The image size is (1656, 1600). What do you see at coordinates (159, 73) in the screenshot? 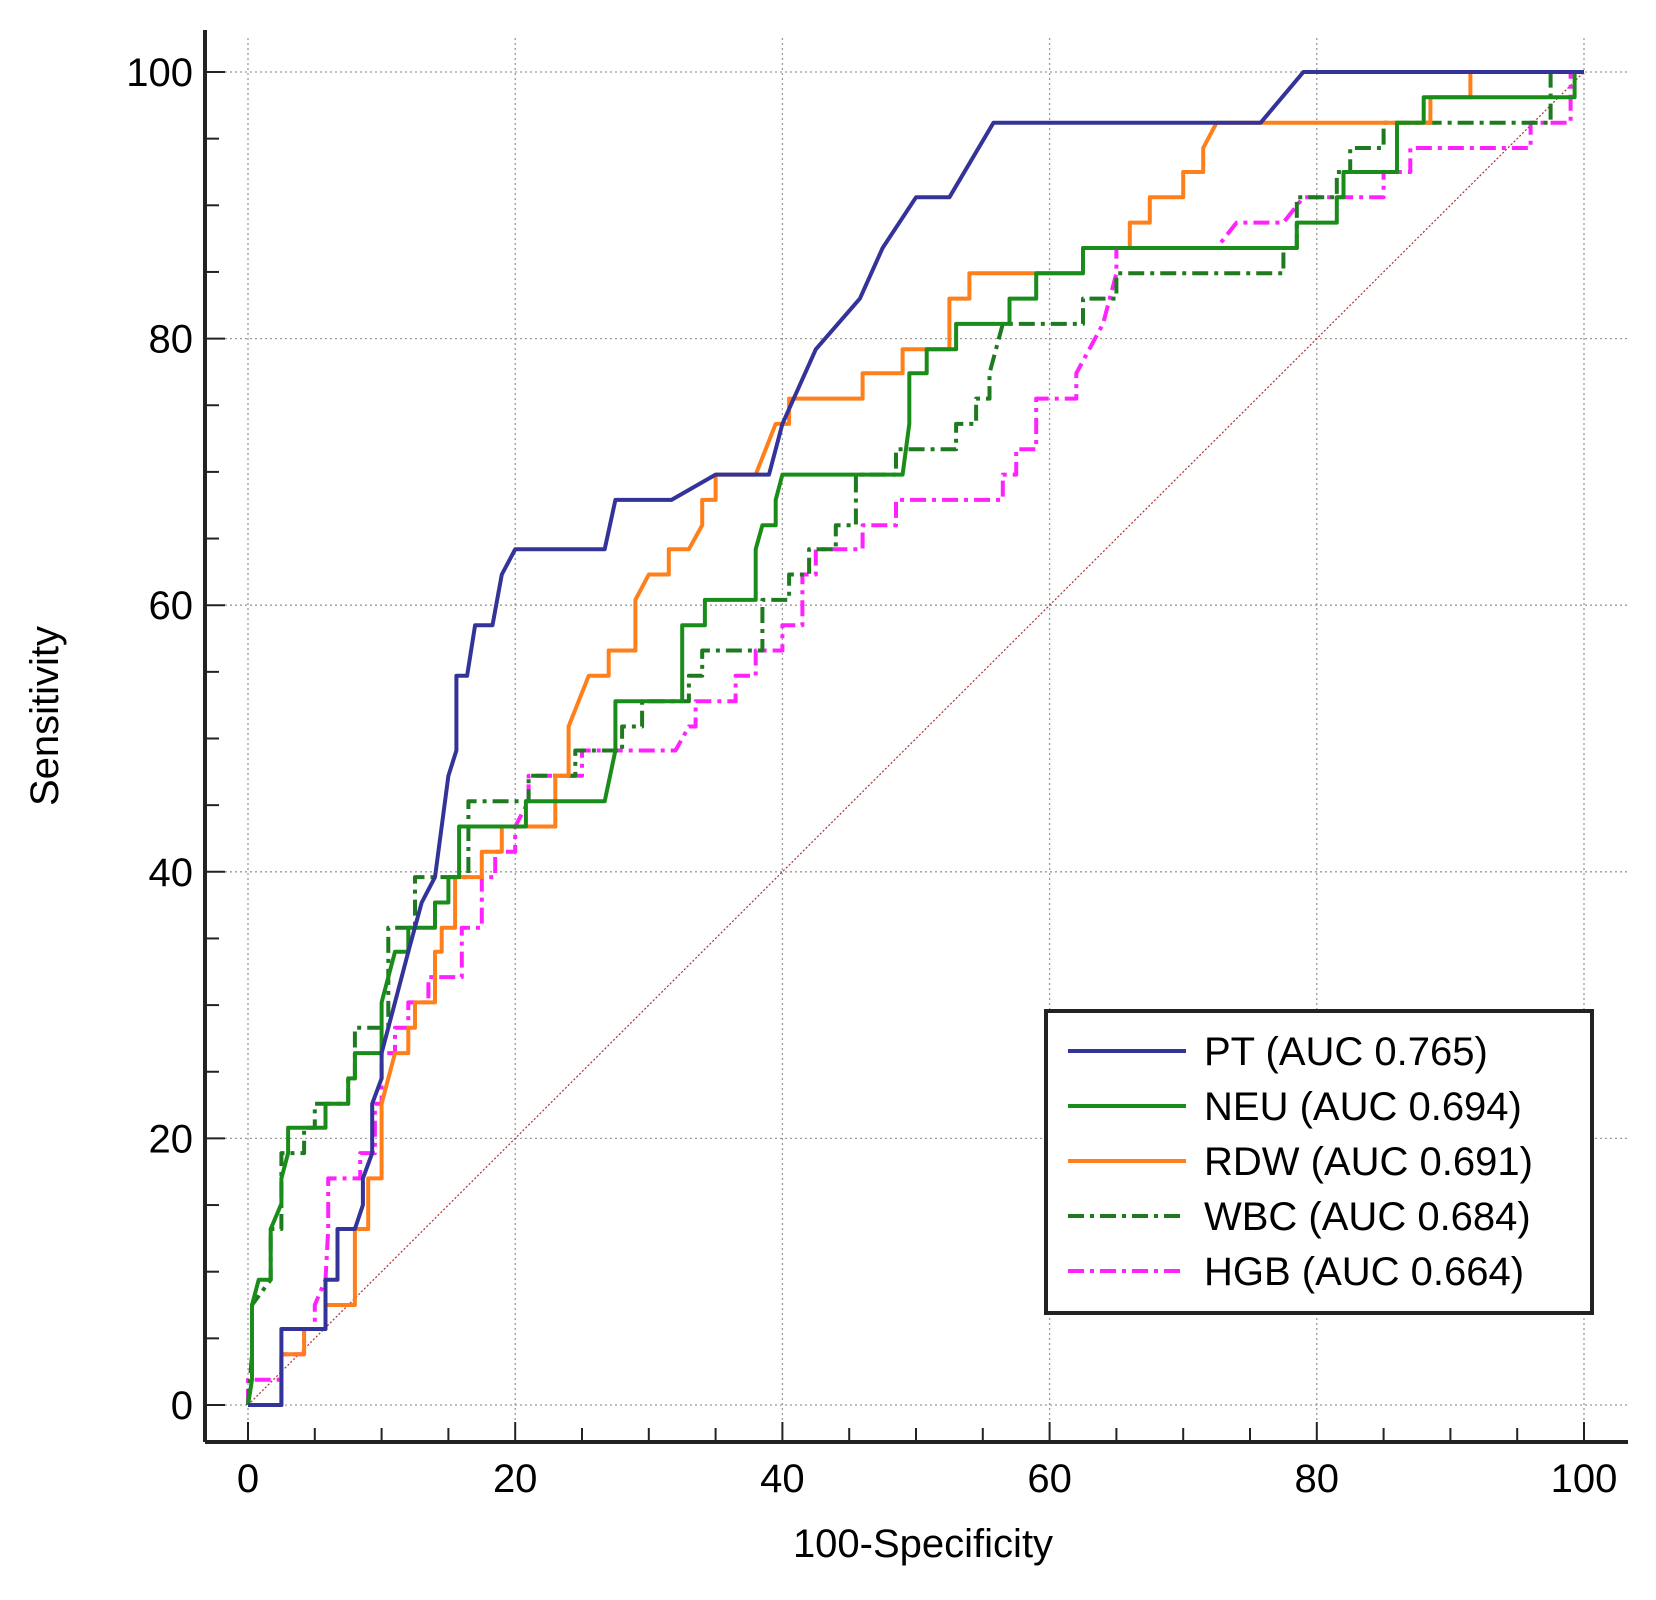
I see `y-tick-label: 100` at bounding box center [159, 73].